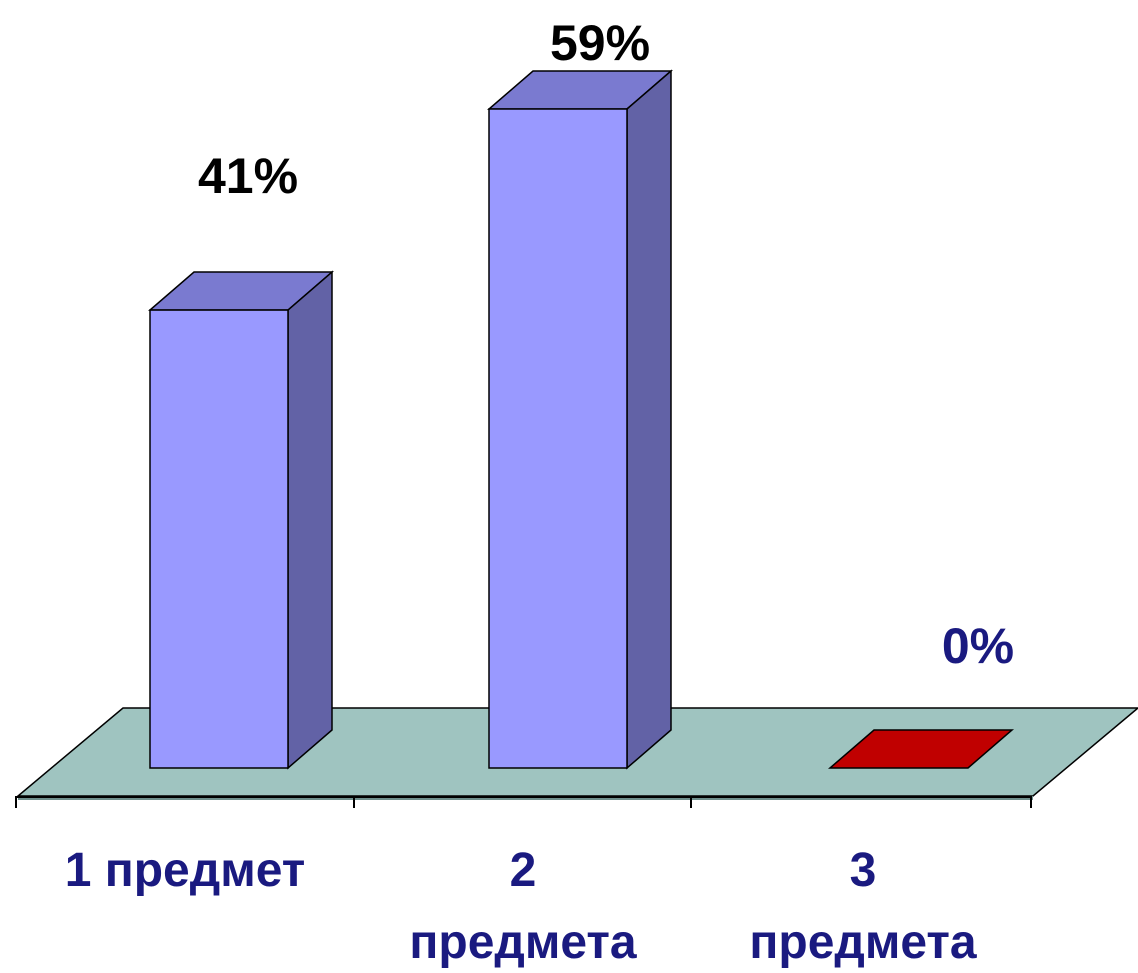  I want to click on category-label-3: 3 предмета, so click(863, 906).